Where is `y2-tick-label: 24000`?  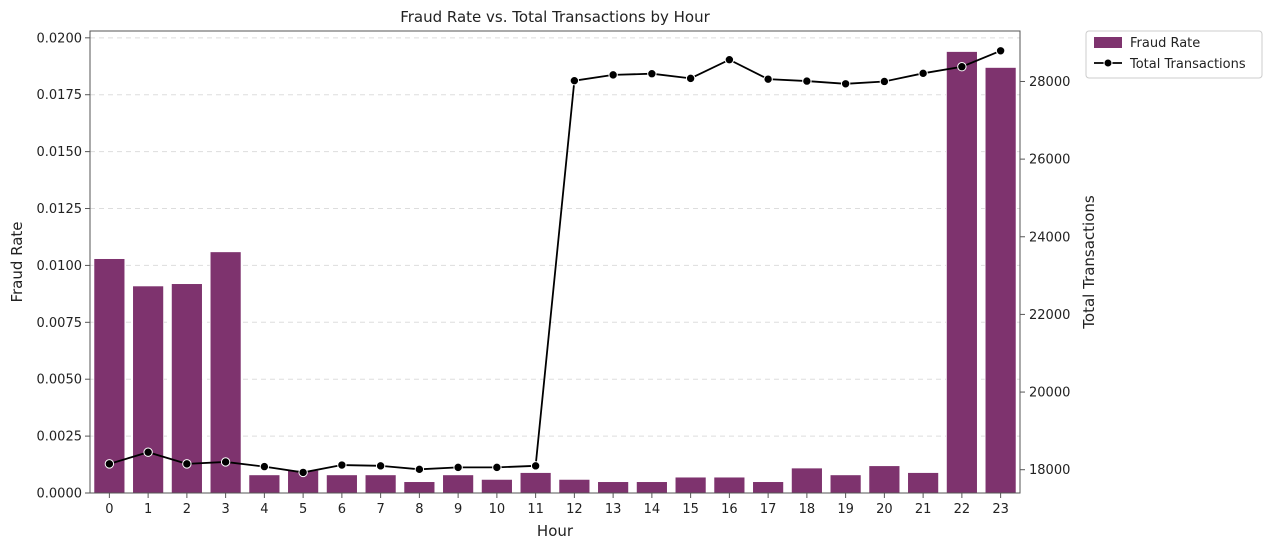 y2-tick-label: 24000 is located at coordinates (1049, 237).